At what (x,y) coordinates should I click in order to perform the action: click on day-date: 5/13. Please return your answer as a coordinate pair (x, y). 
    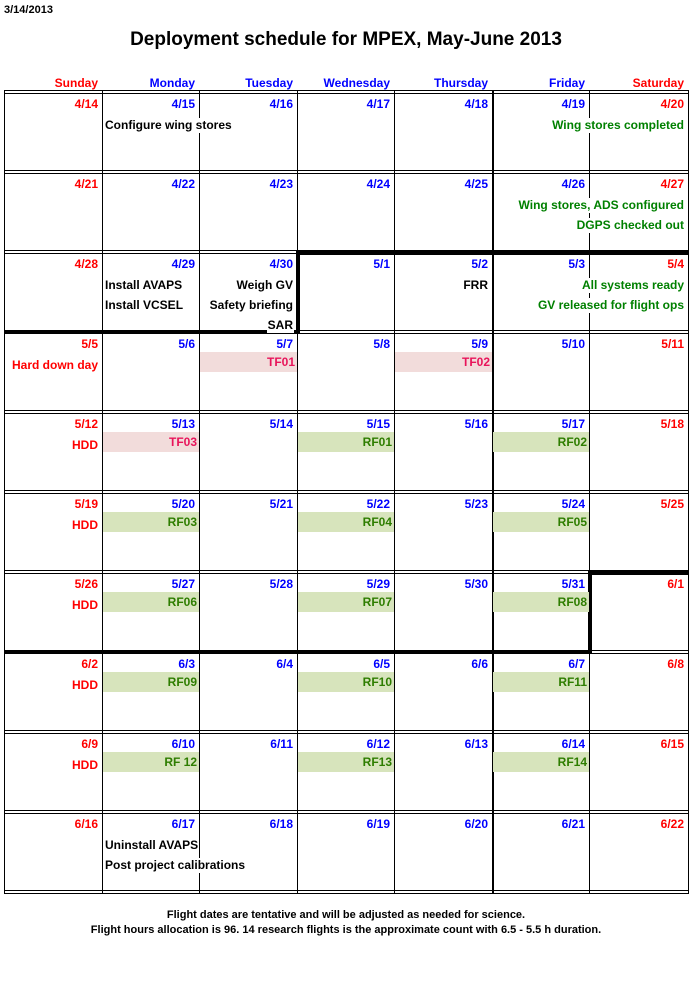
    Looking at the image, I should click on (183, 424).